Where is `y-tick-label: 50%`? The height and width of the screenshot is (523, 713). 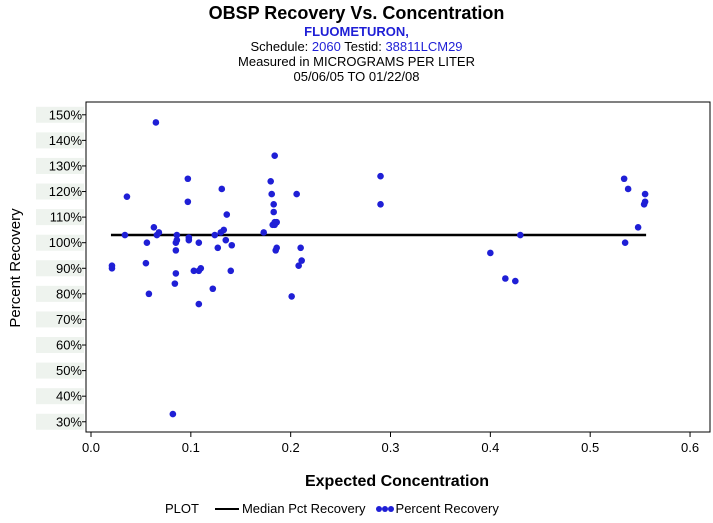 y-tick-label: 50% is located at coordinates (69, 370).